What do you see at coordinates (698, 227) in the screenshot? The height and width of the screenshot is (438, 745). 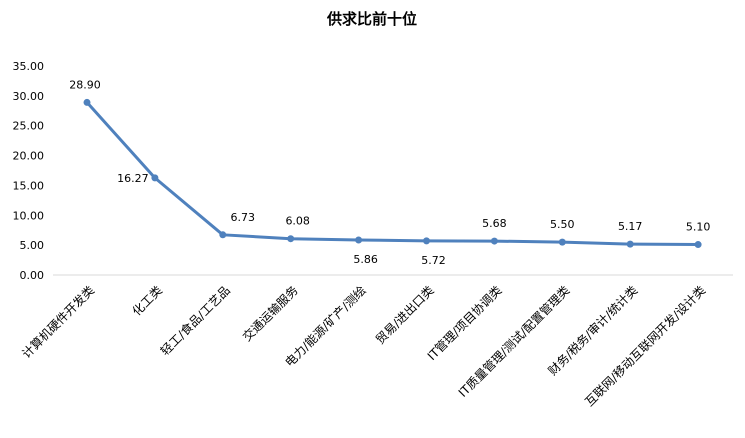 I see `data-label: 5.10` at bounding box center [698, 227].